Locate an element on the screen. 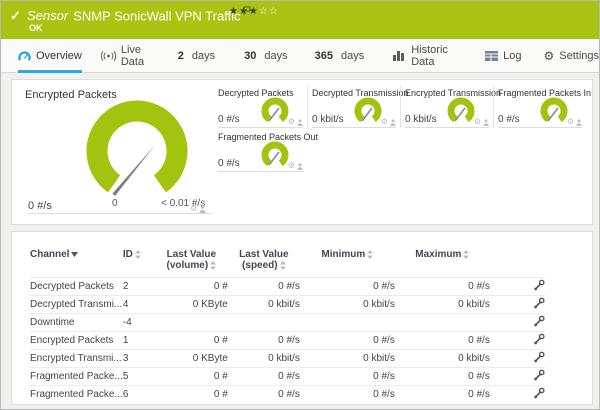  table-row: Encrypted Packets 1 0 #0 #/s 0 #/s 0 #/s is located at coordinates (287, 340).